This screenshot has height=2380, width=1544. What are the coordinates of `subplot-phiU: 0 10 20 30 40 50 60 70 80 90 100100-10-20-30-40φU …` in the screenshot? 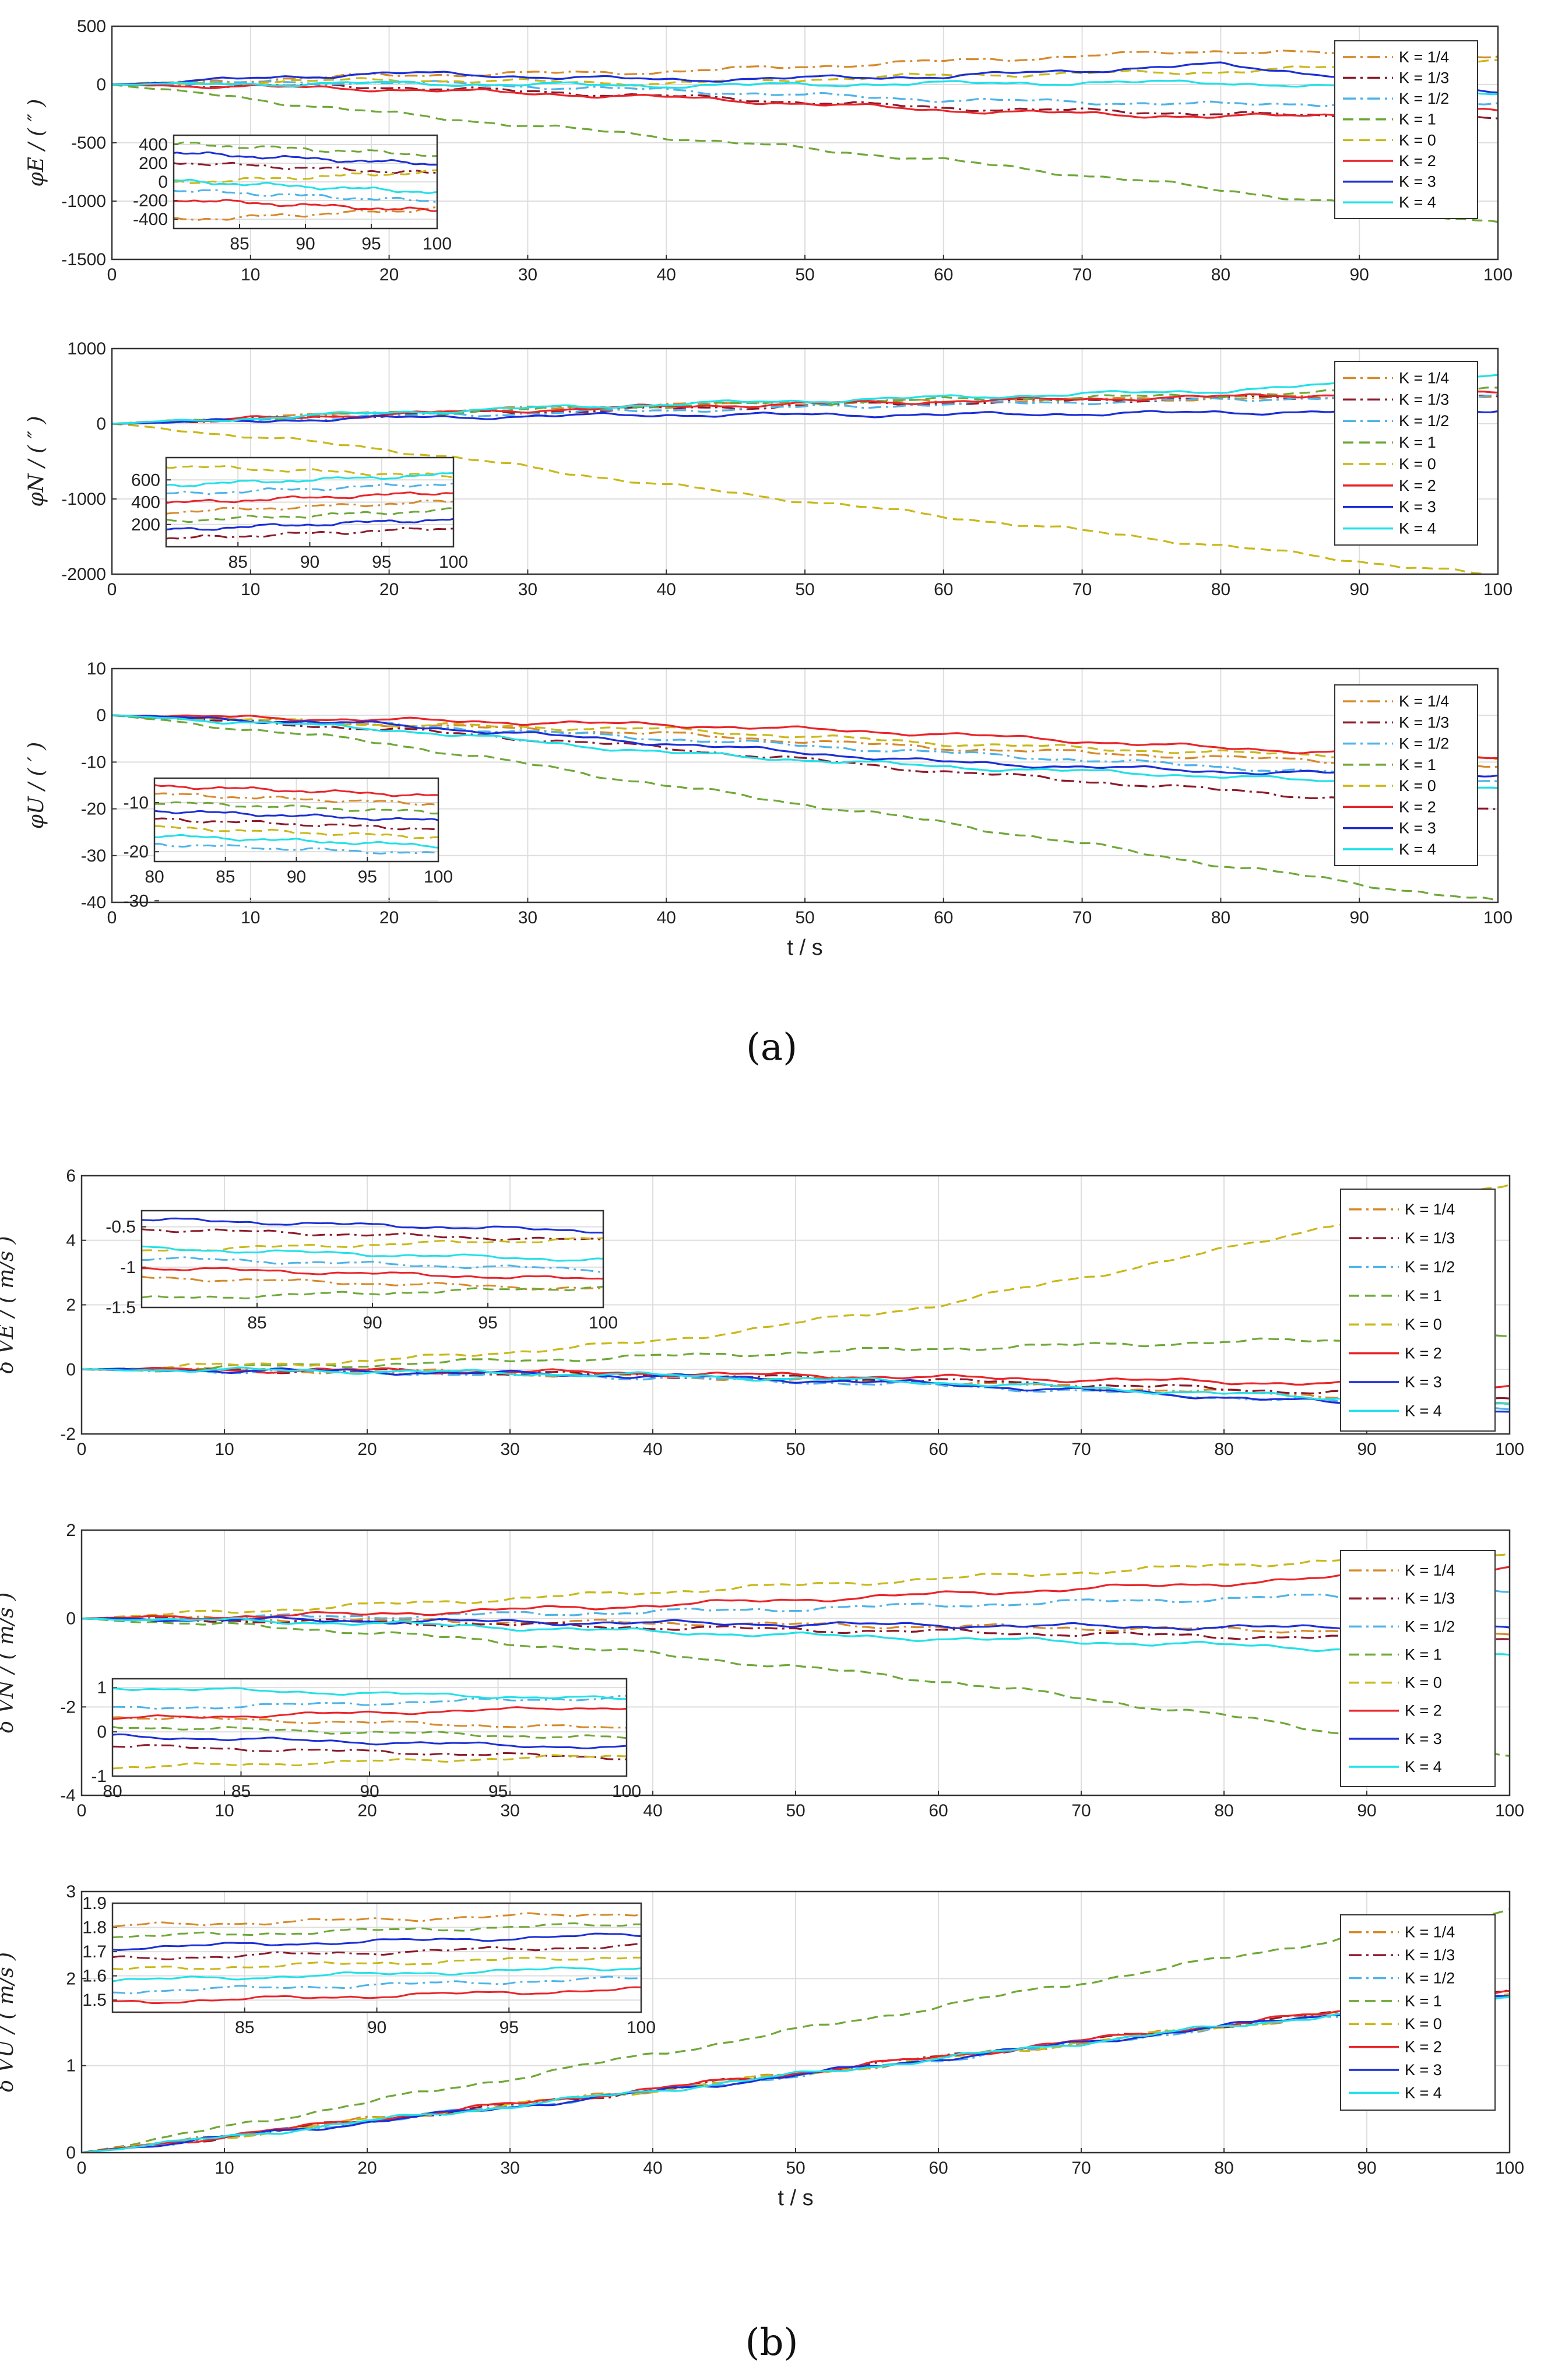 It's located at (768, 809).